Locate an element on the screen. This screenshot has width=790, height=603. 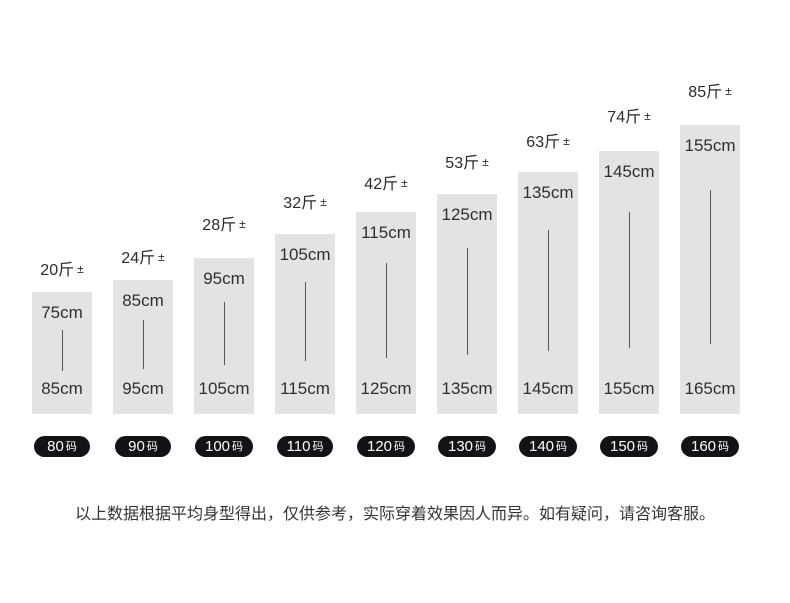
size-number: 150 is located at coordinates (622, 446).